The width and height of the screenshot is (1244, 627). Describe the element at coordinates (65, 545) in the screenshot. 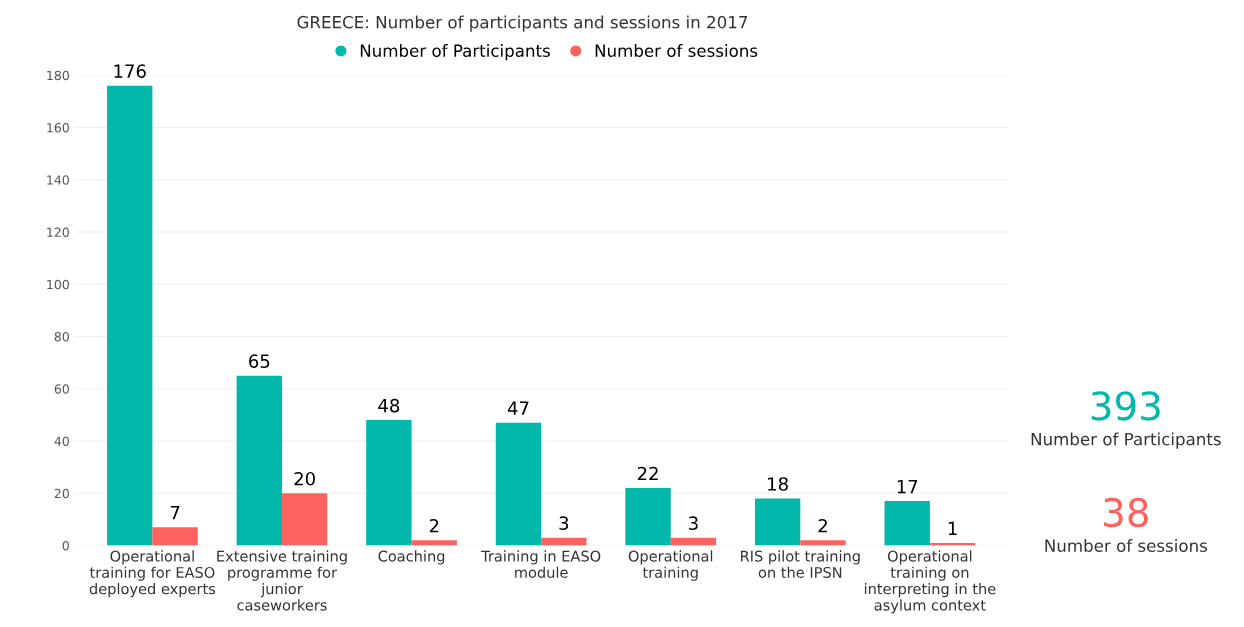

I see `y-tick-label: 0` at that location.